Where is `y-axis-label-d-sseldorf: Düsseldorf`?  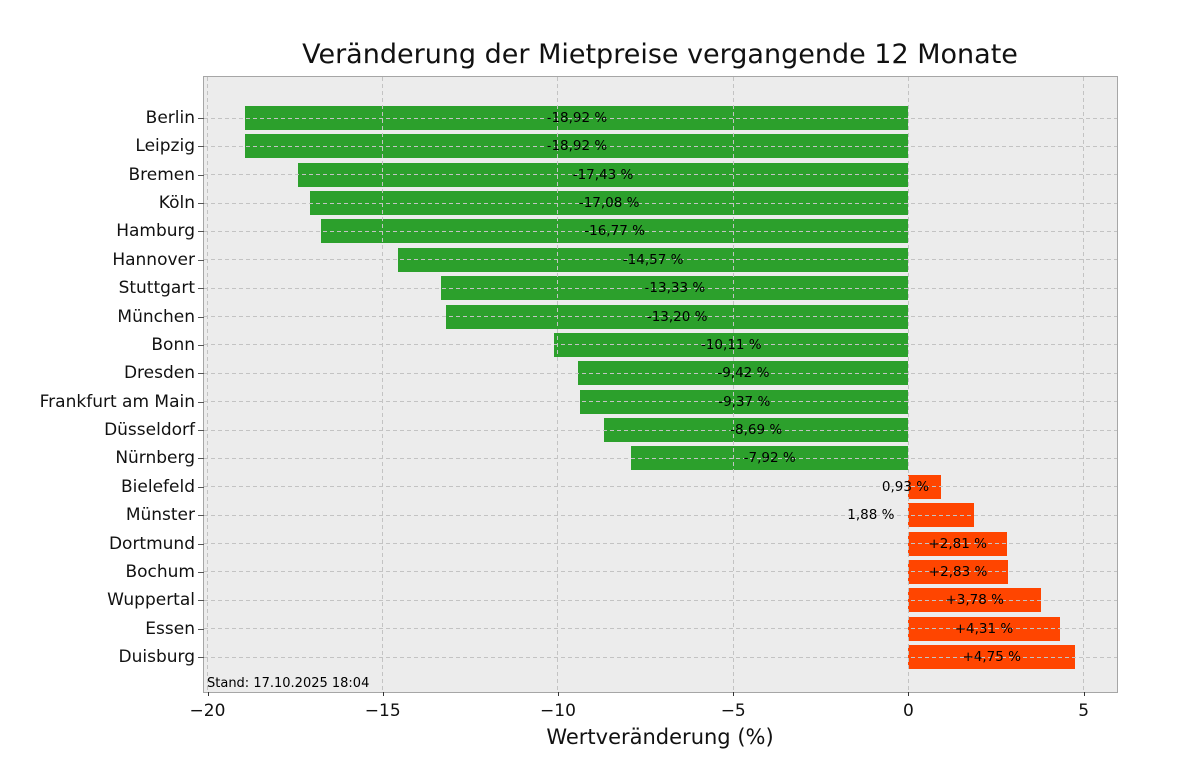 y-axis-label-d-sseldorf: Düsseldorf is located at coordinates (149, 430).